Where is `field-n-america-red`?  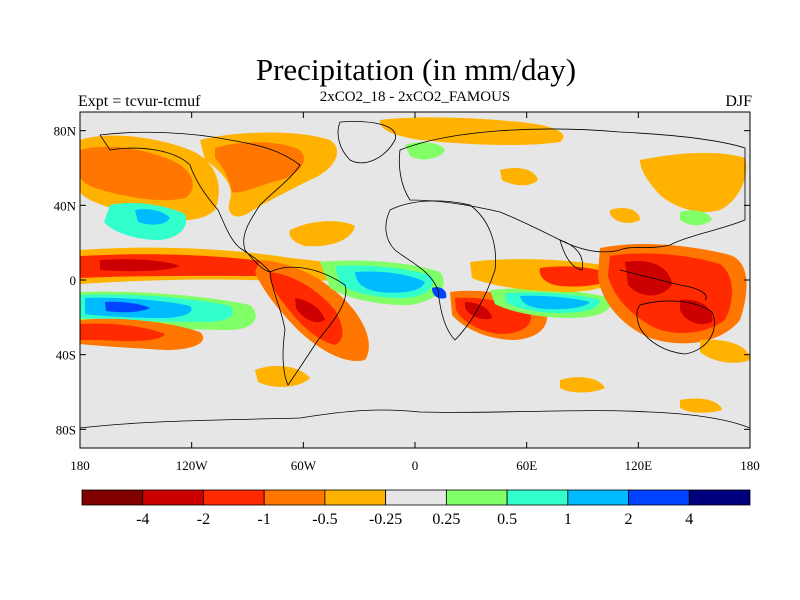
field-n-america-red is located at coordinates (259, 167).